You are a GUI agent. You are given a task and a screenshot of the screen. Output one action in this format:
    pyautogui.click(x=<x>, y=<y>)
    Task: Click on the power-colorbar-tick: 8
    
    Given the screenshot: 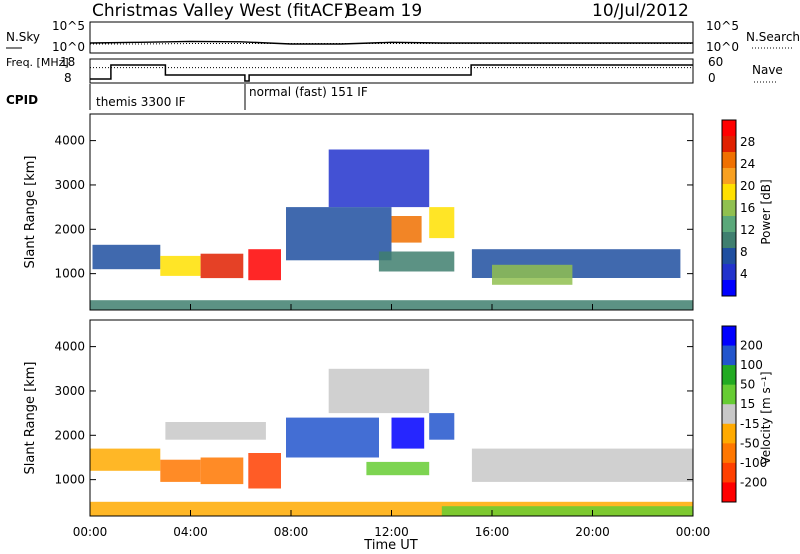 What is the action you would take?
    pyautogui.click(x=744, y=252)
    